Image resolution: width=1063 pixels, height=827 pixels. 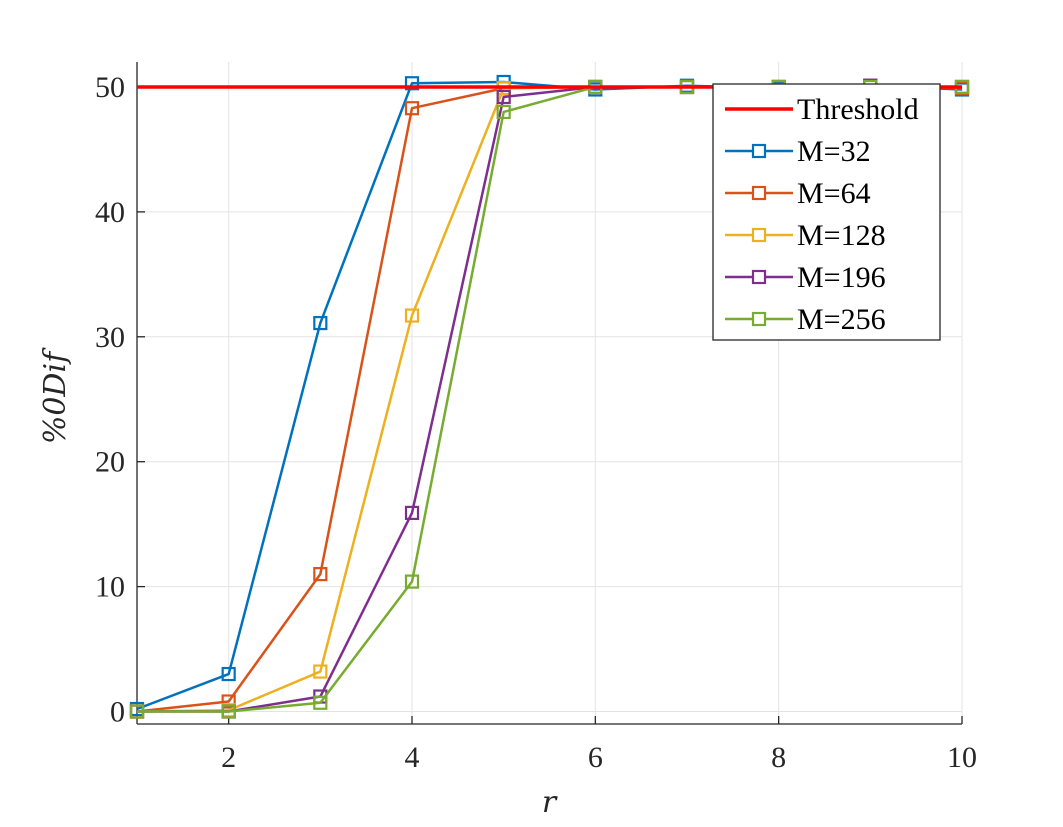 I want to click on y-tick-label: 20, so click(x=110, y=462).